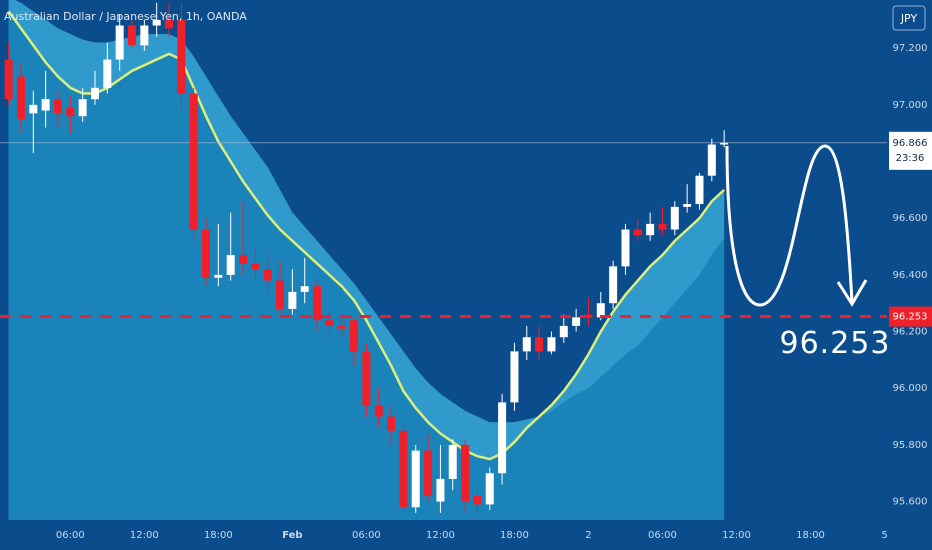 Image resolution: width=932 pixels, height=550 pixels. I want to click on last-price-box, so click(910, 150).